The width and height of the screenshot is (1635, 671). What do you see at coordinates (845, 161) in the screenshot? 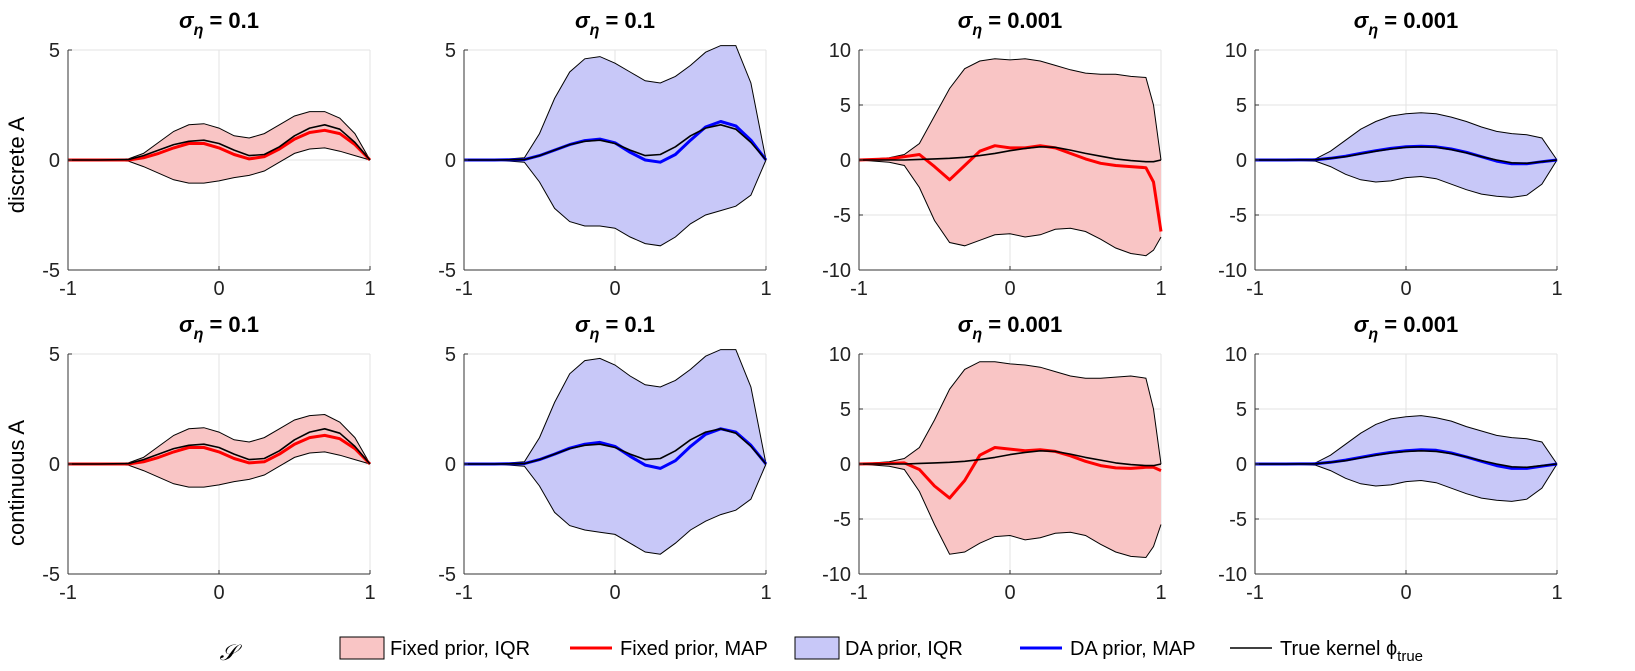
I see `panel-r0c2-ytick-label-2: 0` at bounding box center [845, 161].